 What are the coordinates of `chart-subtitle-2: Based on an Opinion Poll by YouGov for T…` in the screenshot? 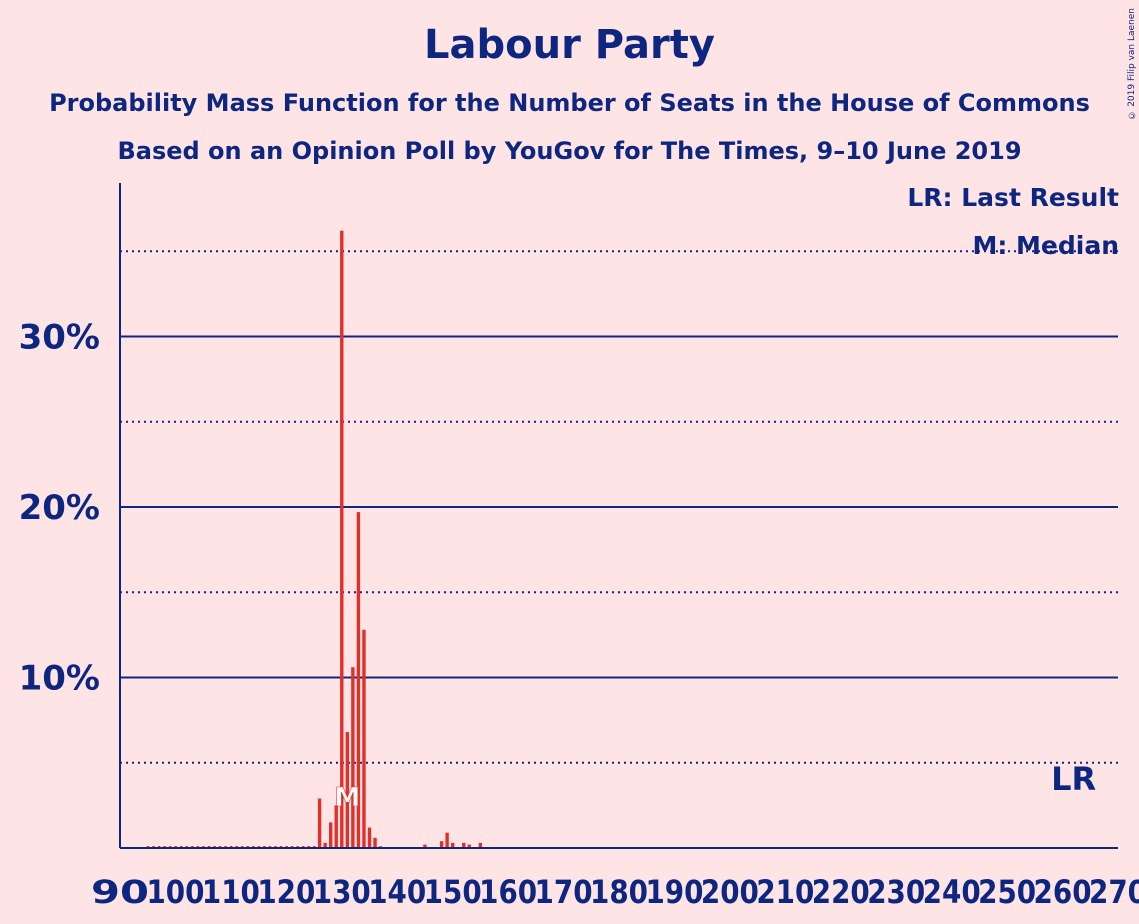 It's located at (569, 151).